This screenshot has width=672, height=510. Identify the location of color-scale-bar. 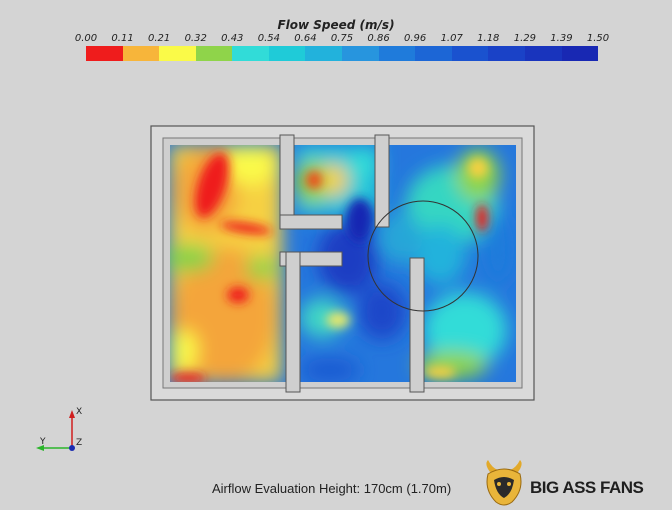
(342, 53).